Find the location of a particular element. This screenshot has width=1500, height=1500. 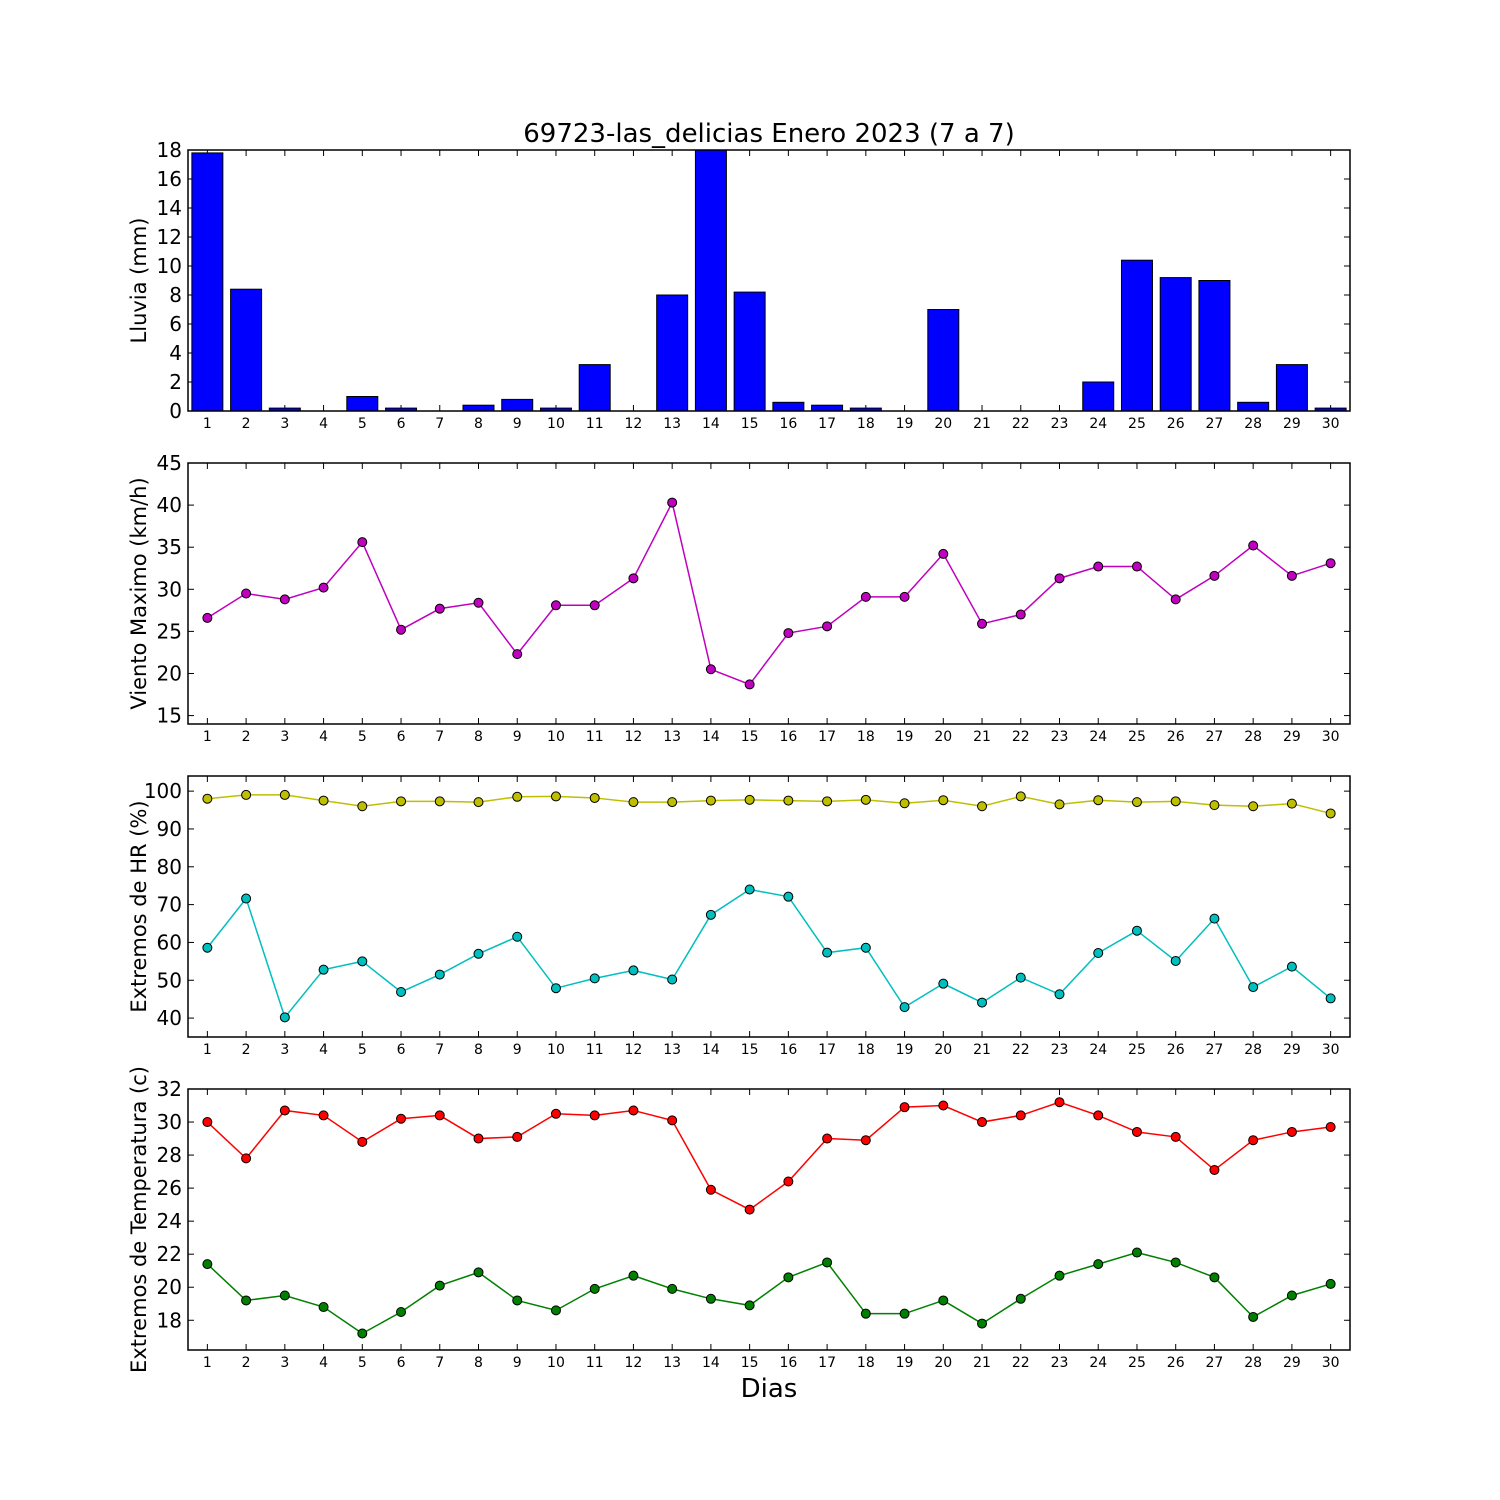

x-tick-label: 19 is located at coordinates (905, 1050).